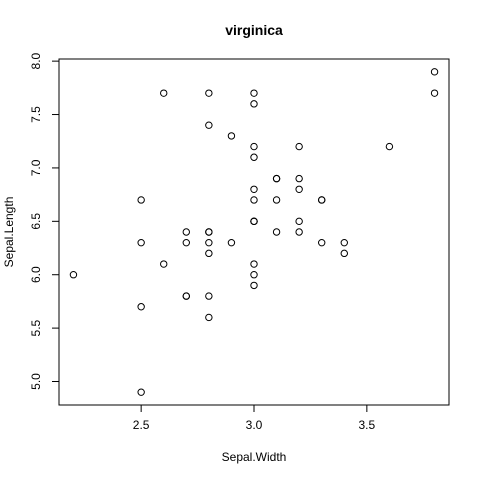 The height and width of the screenshot is (480, 480). What do you see at coordinates (36, 114) in the screenshot?
I see `y-tick-label: 7.5` at bounding box center [36, 114].